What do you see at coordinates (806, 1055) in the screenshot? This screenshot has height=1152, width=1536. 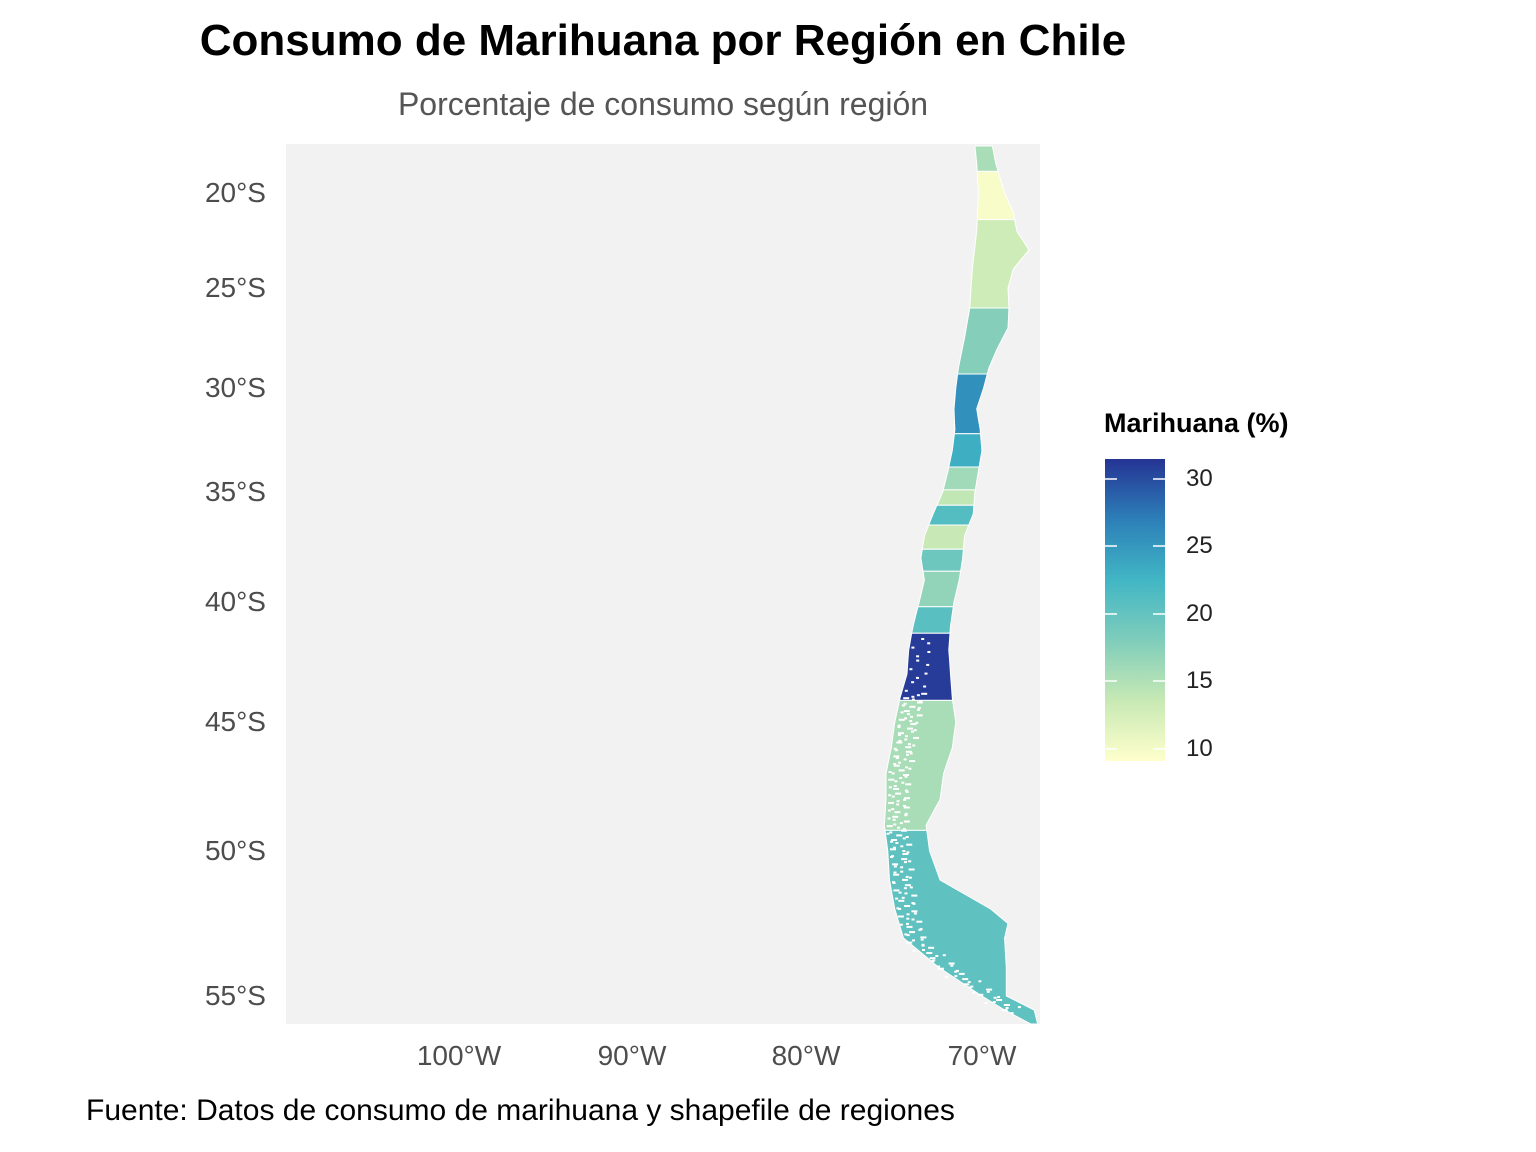 I see `lon-tick-label: 80°W` at bounding box center [806, 1055].